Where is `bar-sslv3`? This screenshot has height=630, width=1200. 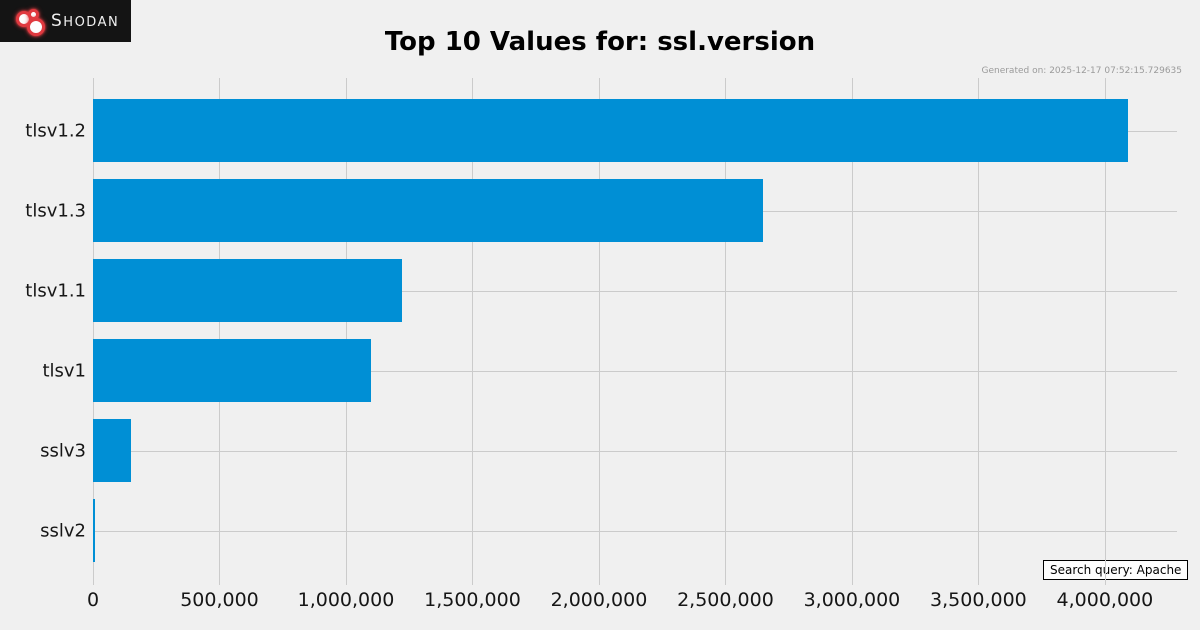 bar-sslv3 is located at coordinates (112, 450).